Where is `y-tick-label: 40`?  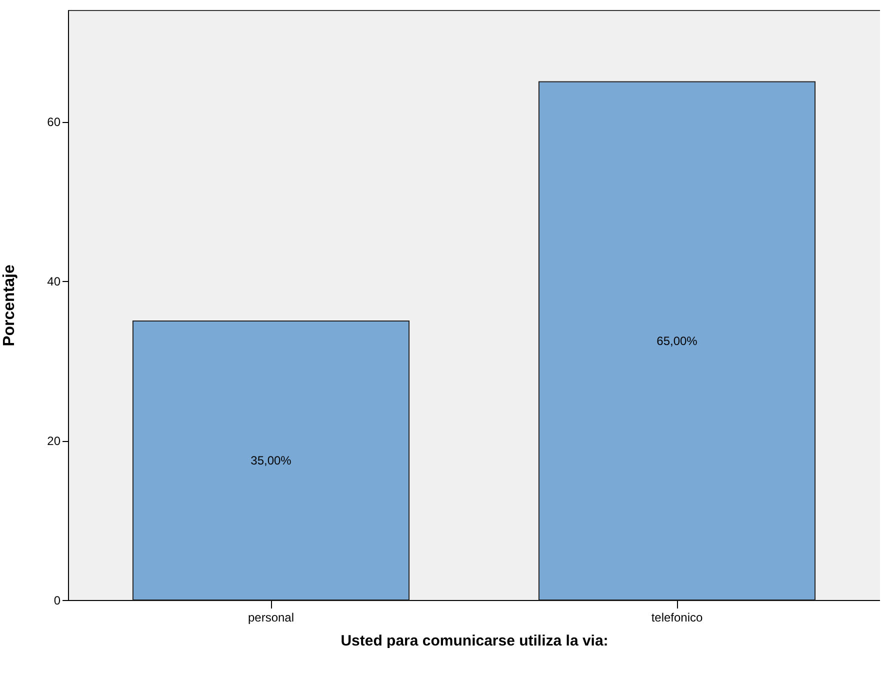
y-tick-label: 40 is located at coordinates (54, 281).